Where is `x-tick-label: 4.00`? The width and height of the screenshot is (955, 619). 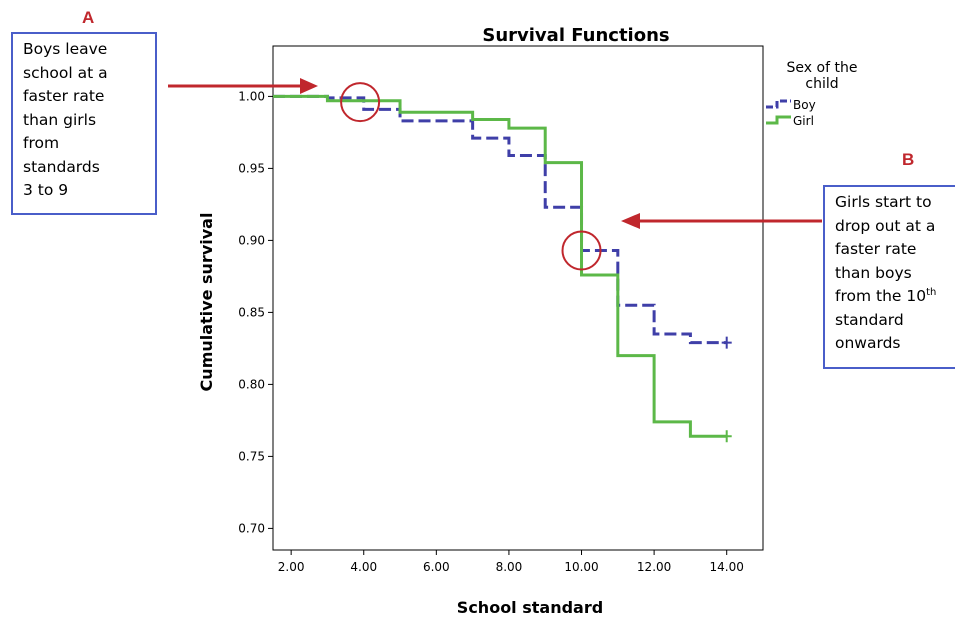
x-tick-label: 4.00 is located at coordinates (363, 567).